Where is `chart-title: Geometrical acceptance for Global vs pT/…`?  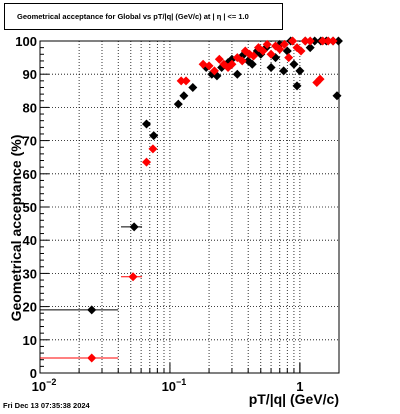
chart-title: Geometrical acceptance for Global vs pT/… is located at coordinates (133, 16).